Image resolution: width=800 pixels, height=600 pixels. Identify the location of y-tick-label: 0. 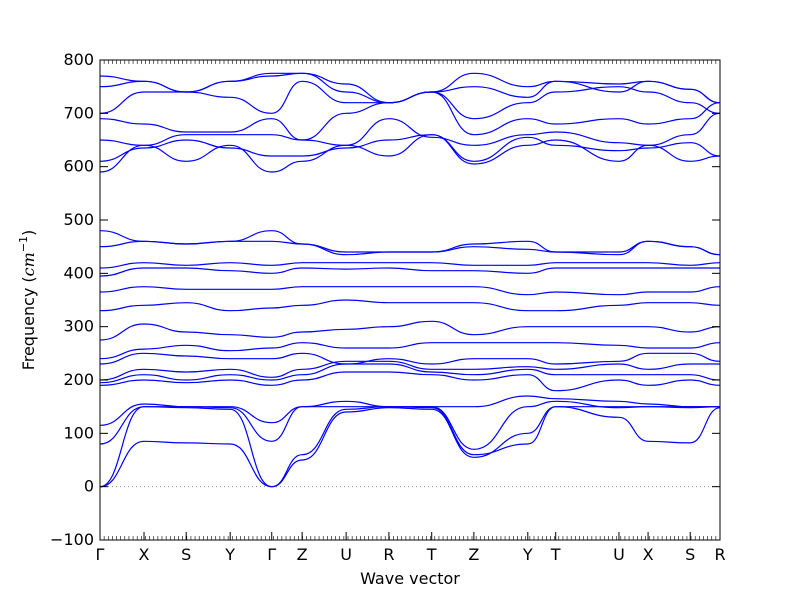
(89, 486).